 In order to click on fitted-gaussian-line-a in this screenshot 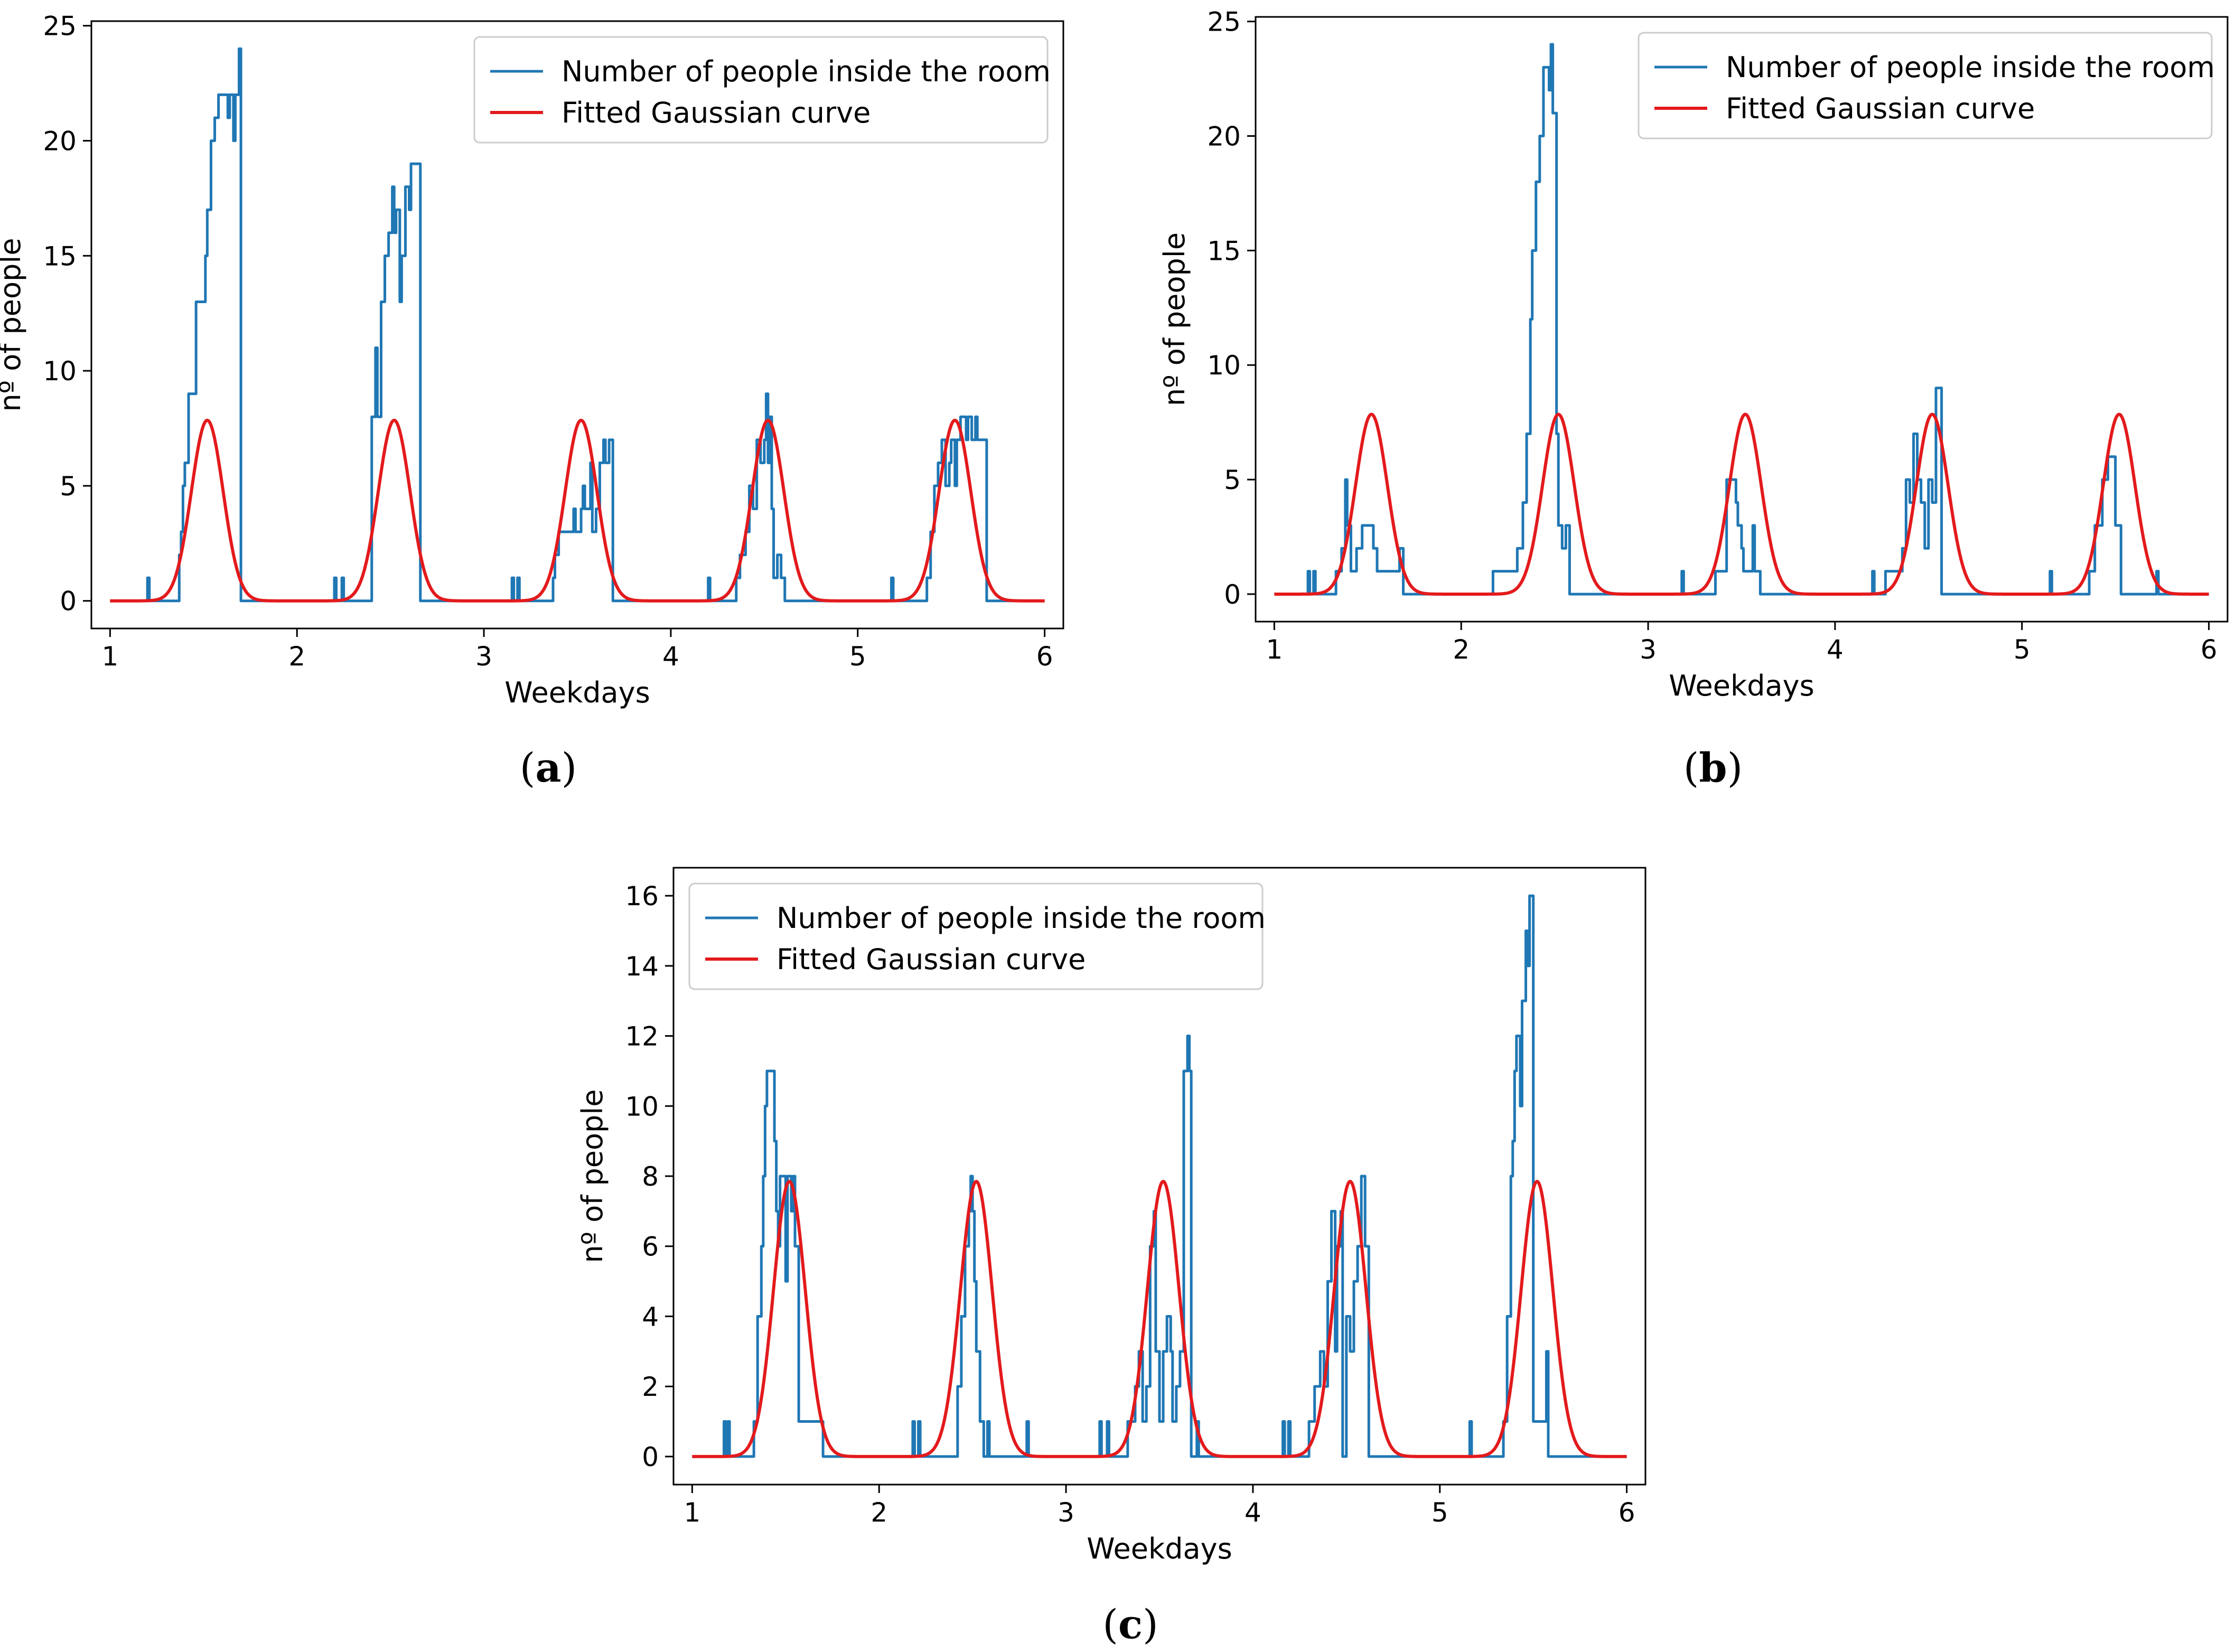, I will do `click(577, 511)`.